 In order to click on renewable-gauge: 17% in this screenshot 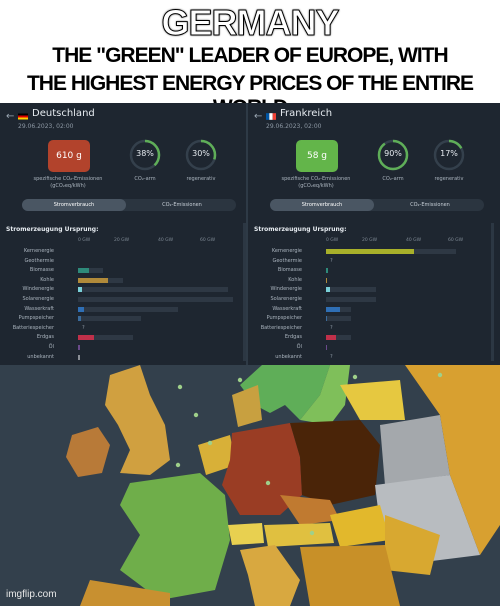, I will do `click(449, 155)`.